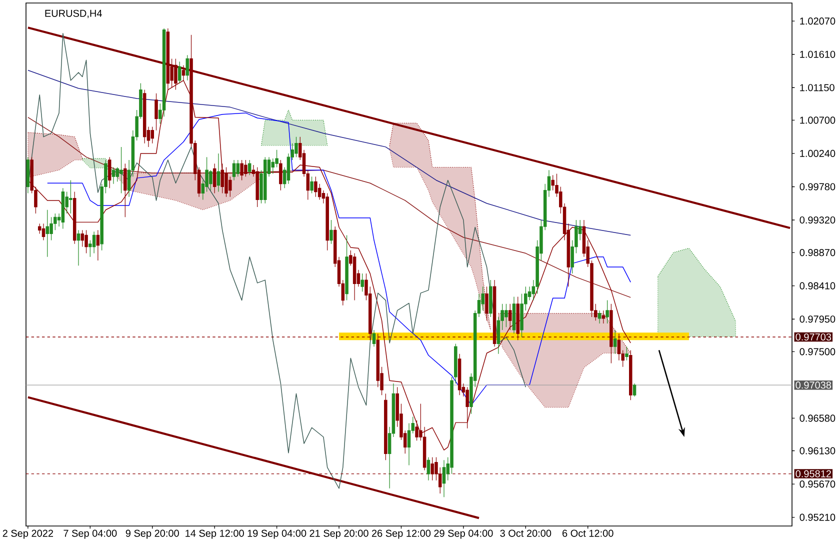 This screenshot has height=540, width=840. I want to click on y-tick-label: 0.96130, so click(818, 450).